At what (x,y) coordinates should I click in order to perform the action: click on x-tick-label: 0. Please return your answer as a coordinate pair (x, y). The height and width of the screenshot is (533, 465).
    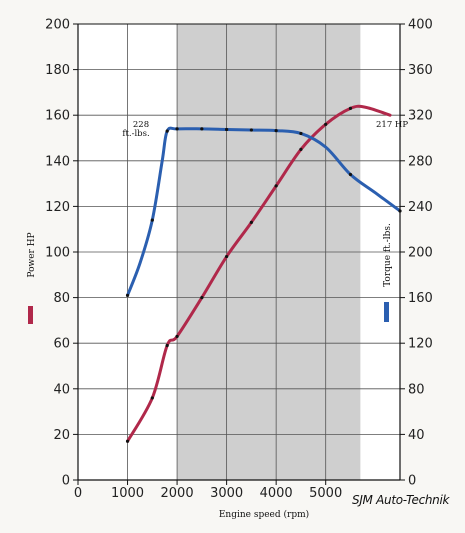
    Looking at the image, I should click on (78, 493).